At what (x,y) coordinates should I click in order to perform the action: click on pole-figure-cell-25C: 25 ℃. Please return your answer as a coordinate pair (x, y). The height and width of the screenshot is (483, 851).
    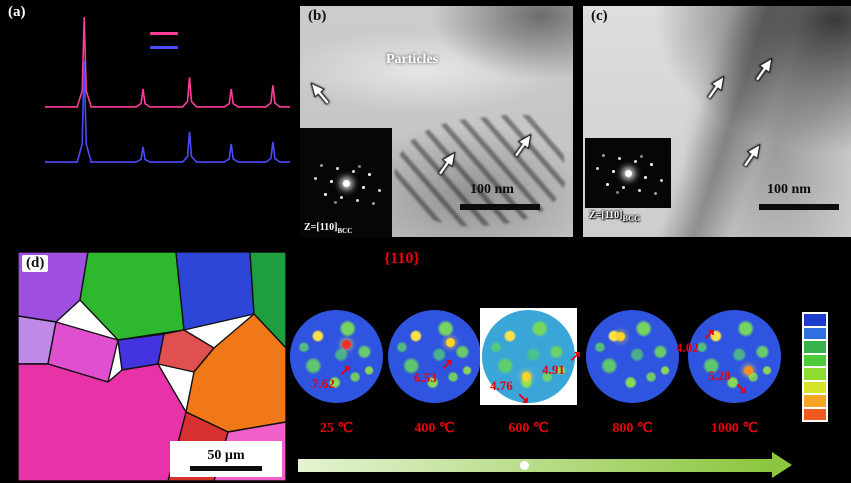
    Looking at the image, I should click on (336, 372).